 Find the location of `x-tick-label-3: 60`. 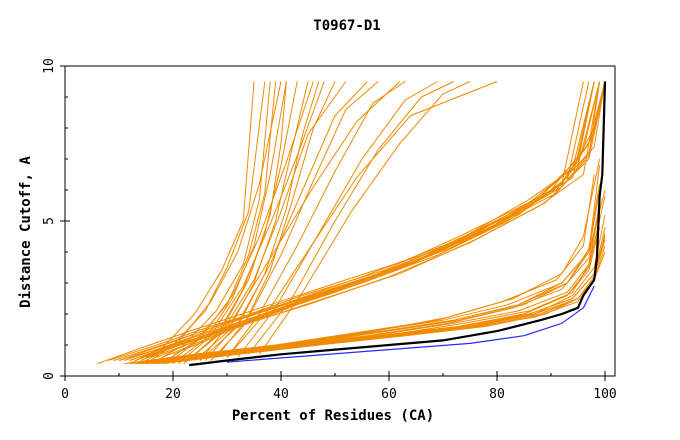

x-tick-label-3: 60 is located at coordinates (389, 394).